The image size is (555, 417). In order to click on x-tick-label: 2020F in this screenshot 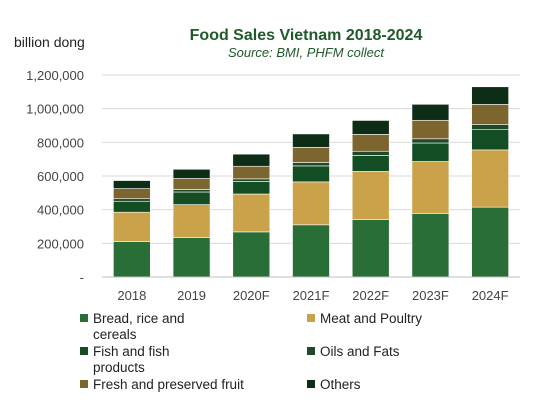, I will do `click(251, 295)`.